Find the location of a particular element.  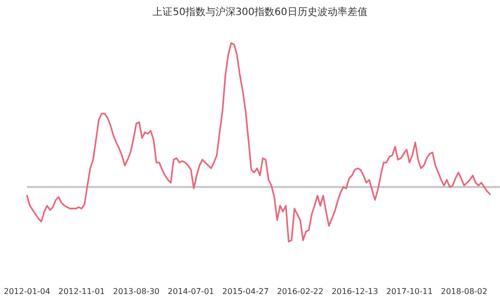

chart-title: 上证50指数与沪深300指数60日历史波动率差值 is located at coordinates (260, 12).